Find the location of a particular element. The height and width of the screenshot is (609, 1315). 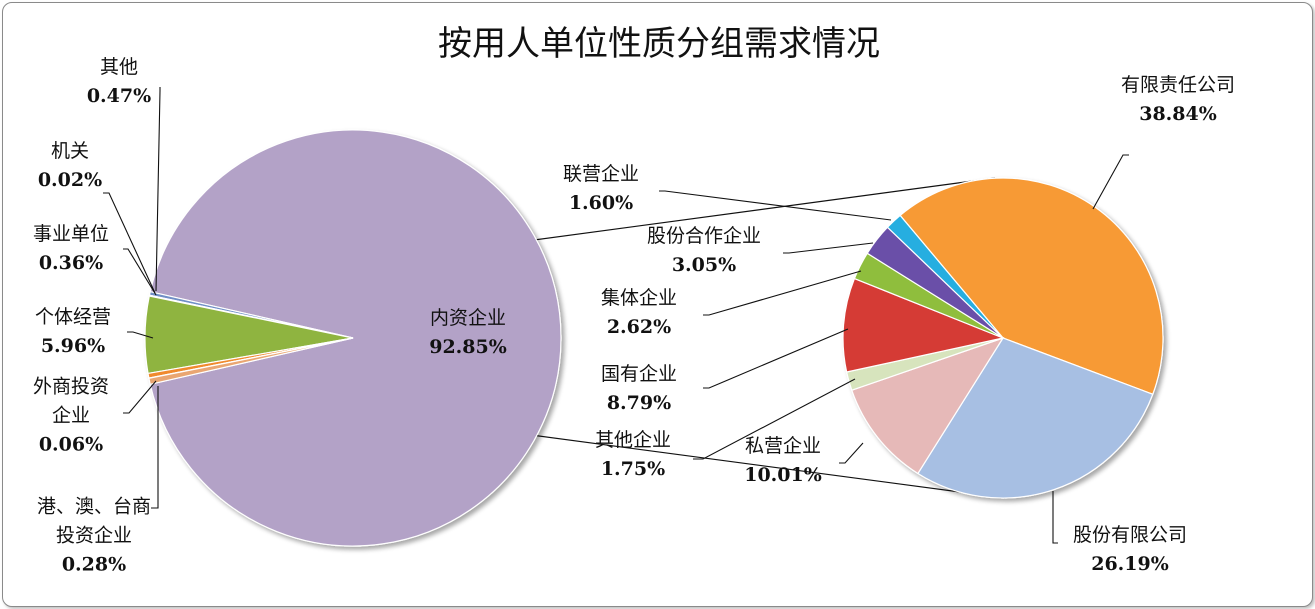

slice-value-jiguan: 0.02% is located at coordinates (70, 180).